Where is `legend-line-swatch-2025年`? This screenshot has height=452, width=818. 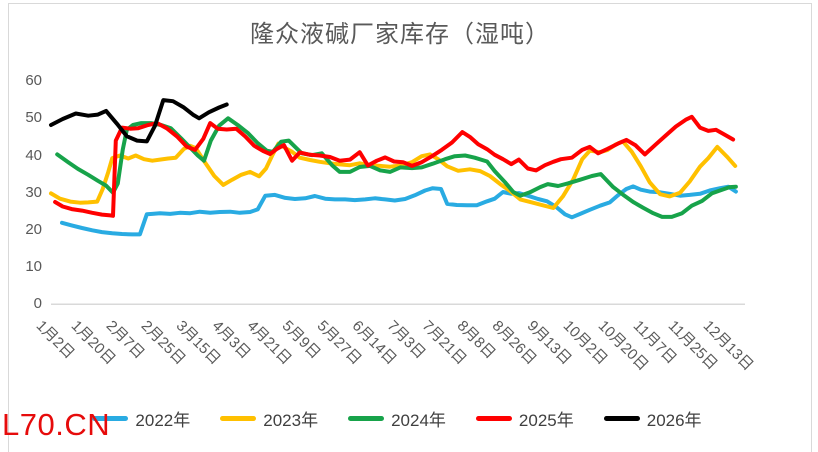 legend-line-swatch-2025年 is located at coordinates (493, 418).